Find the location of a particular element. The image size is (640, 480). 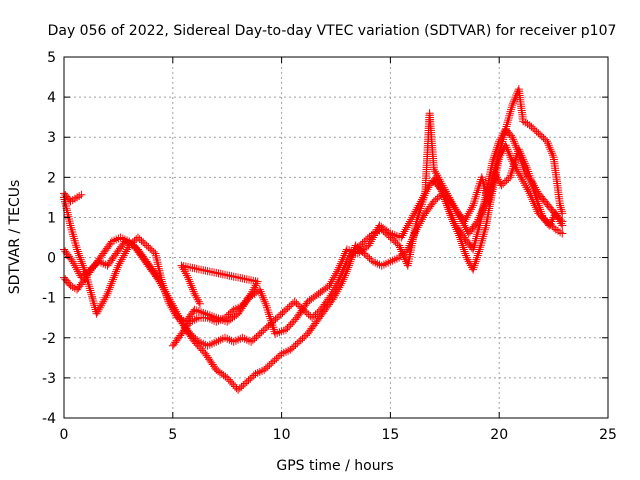

y-tick-label: 2 is located at coordinates (51, 178).